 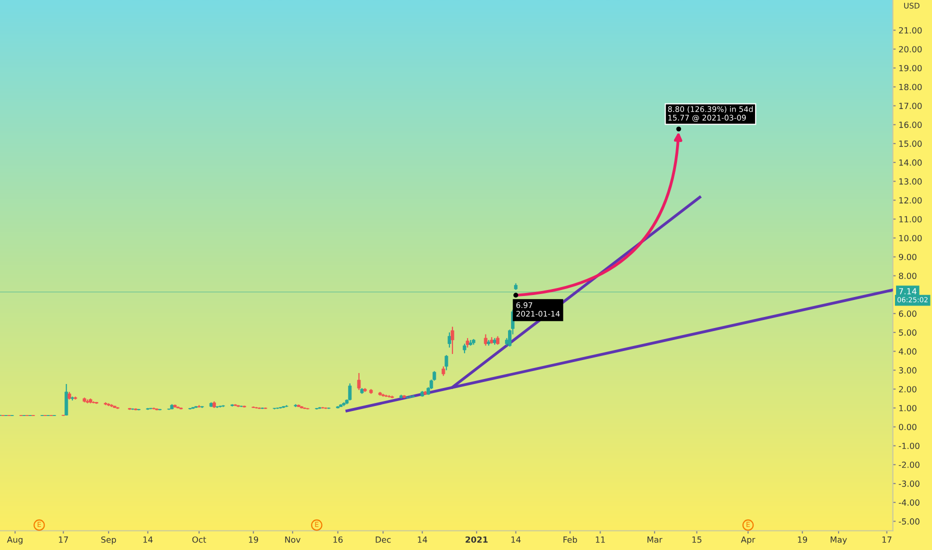 I want to click on y-tick-label: 3.00, so click(x=907, y=370).